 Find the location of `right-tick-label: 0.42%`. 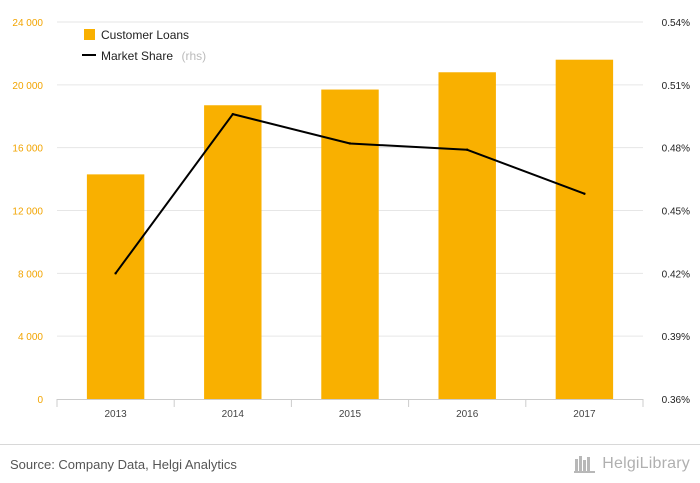

right-tick-label: 0.42% is located at coordinates (676, 274).